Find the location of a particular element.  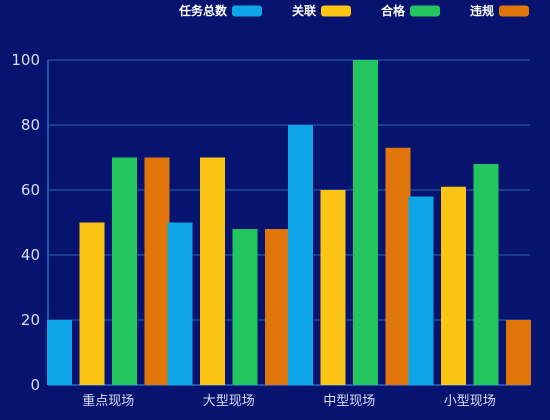

y-tick-label-60: 60 is located at coordinates (30, 190).